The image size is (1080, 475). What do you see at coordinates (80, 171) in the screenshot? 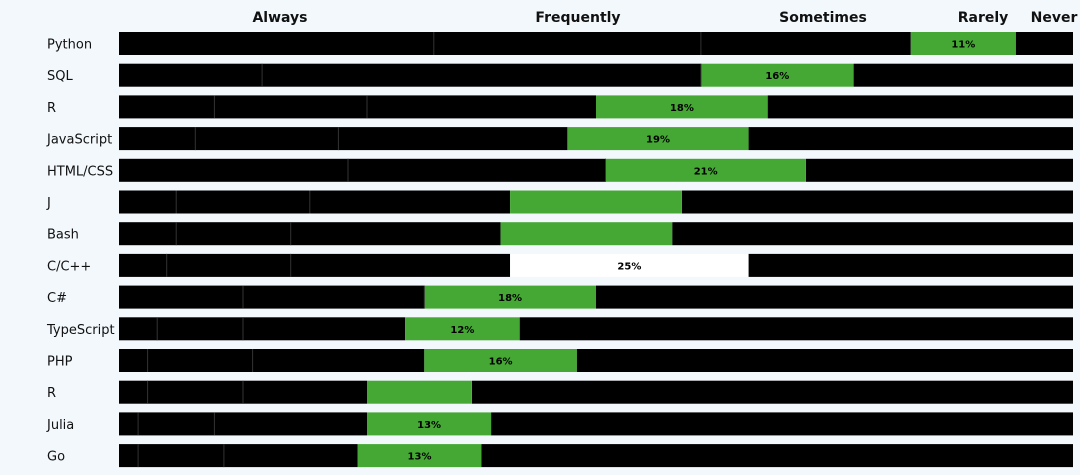
I see `category-label: HTML/CSS` at bounding box center [80, 171].